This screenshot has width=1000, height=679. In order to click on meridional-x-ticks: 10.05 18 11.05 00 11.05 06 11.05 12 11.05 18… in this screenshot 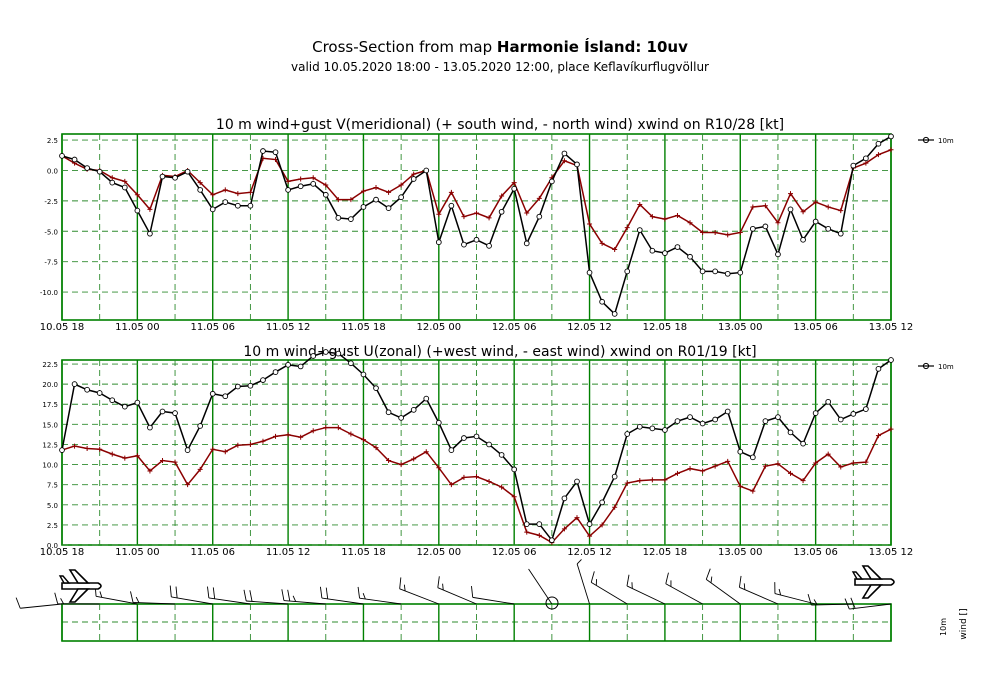, I will do `click(477, 327)`.